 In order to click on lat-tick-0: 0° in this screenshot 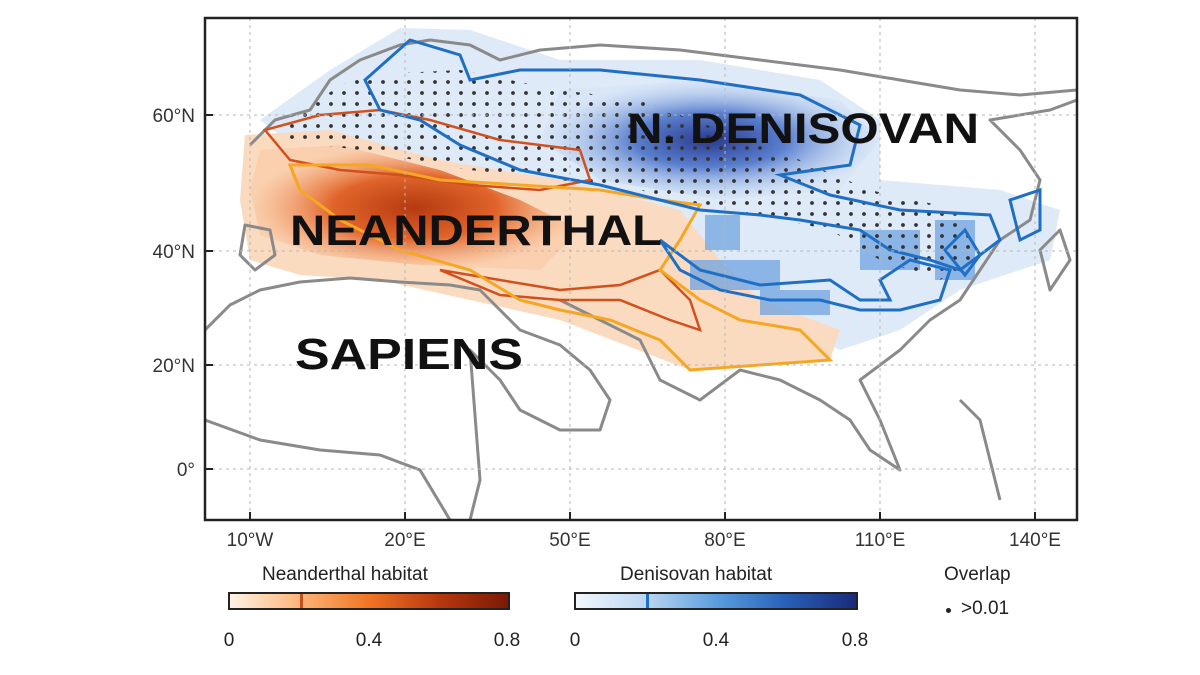, I will do `click(186, 470)`.